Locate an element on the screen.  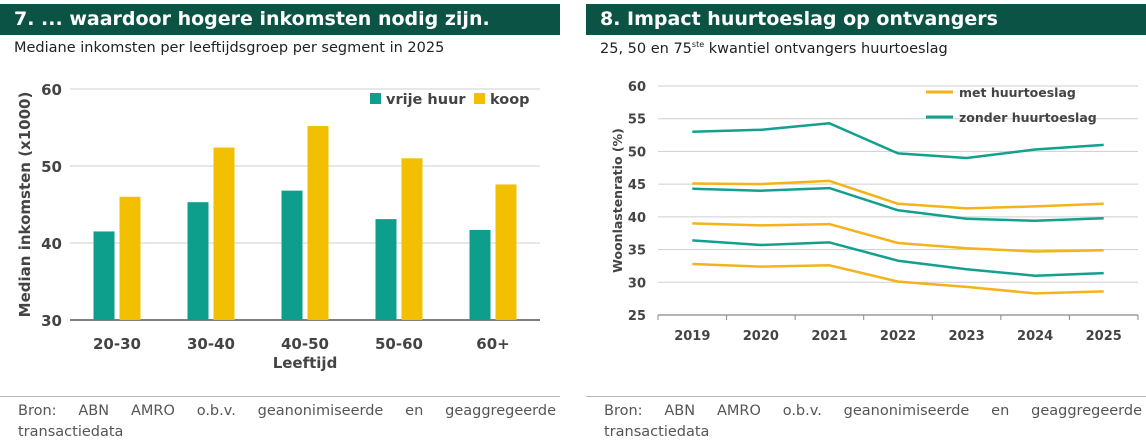
legend-swatch-koop is located at coordinates (479, 98).